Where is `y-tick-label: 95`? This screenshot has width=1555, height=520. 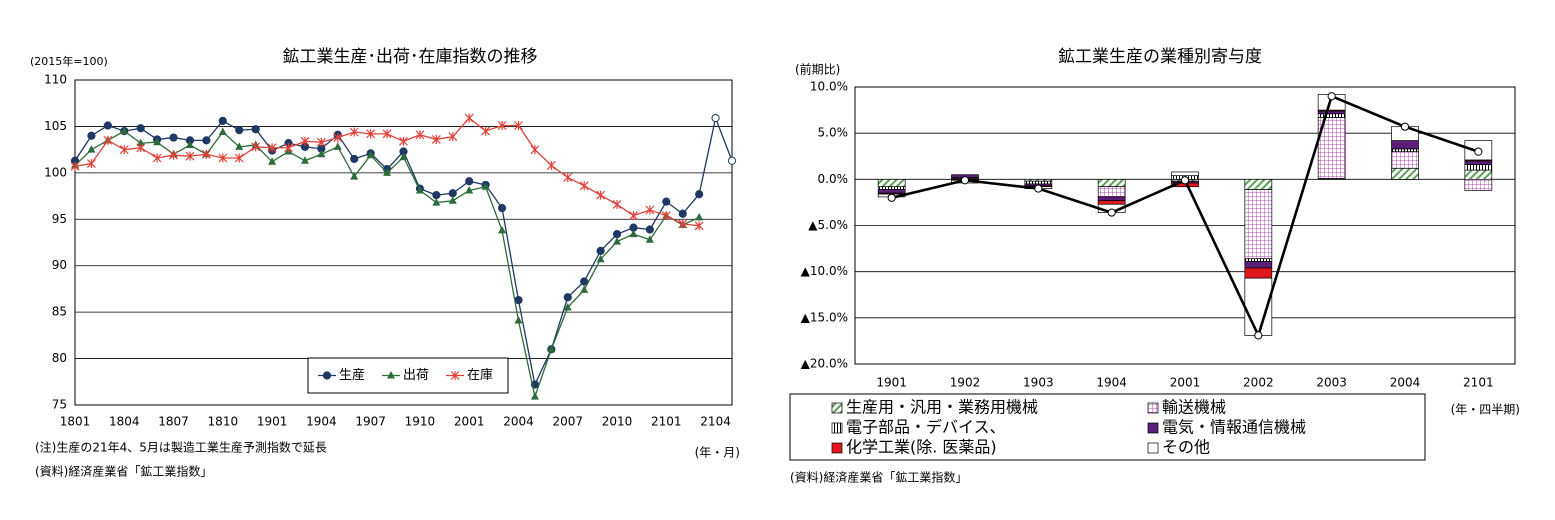
y-tick-label: 95 is located at coordinates (59, 219).